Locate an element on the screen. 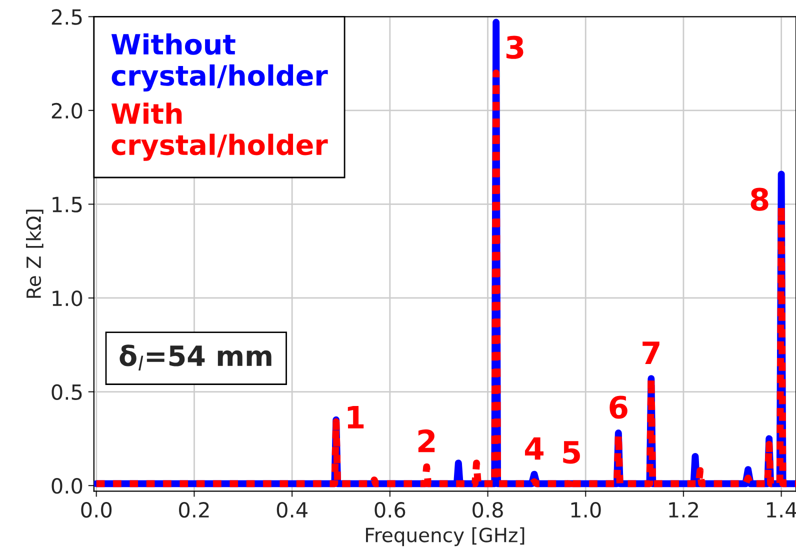 This screenshot has height=555, width=796. y-tick-label: 0.0 is located at coordinates (67, 486).